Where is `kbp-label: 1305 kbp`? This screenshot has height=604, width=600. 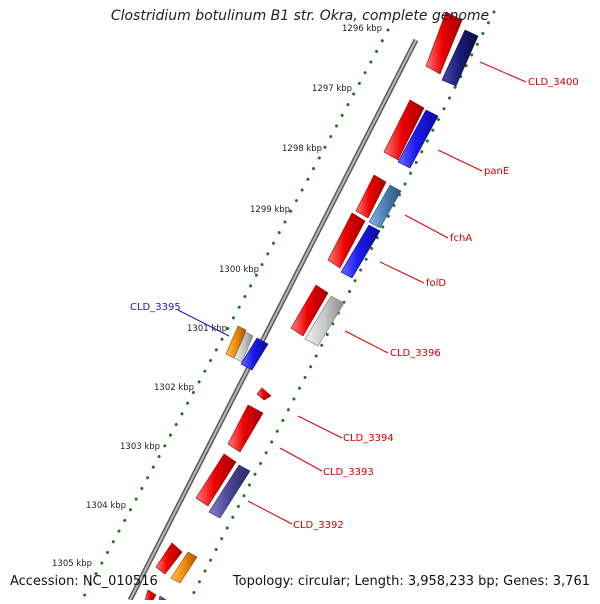
kbp-label: 1305 kbp is located at coordinates (72, 564).